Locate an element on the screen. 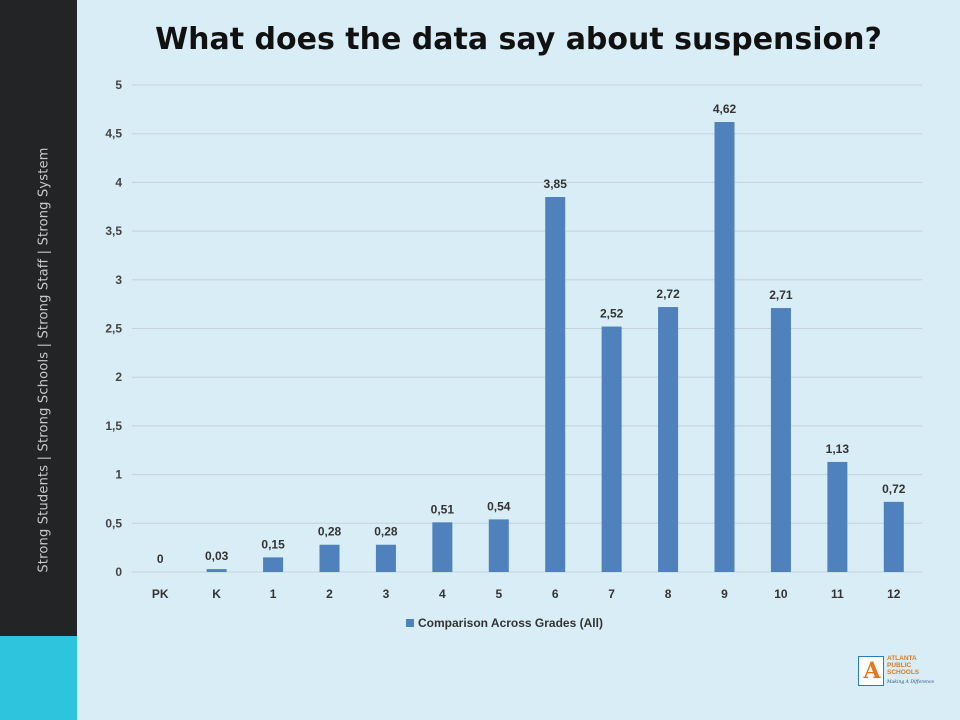 Image resolution: width=960 pixels, height=720 pixels. x-tick-label: 5 is located at coordinates (498, 594).